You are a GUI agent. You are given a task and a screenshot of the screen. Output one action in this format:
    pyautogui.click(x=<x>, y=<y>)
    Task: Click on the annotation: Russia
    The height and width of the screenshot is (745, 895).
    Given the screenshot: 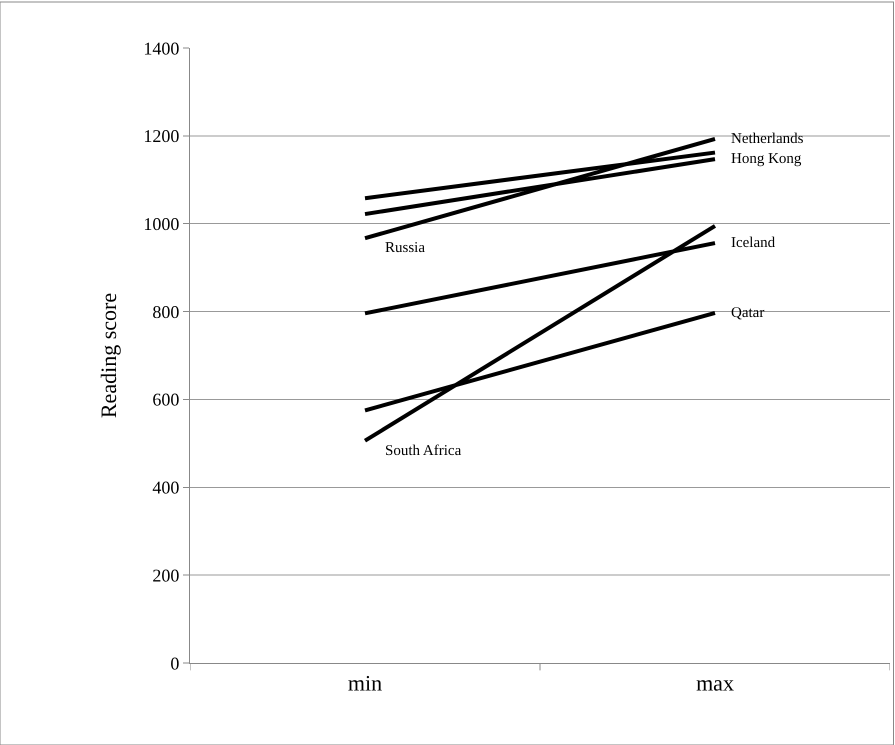 What is the action you would take?
    pyautogui.click(x=405, y=248)
    